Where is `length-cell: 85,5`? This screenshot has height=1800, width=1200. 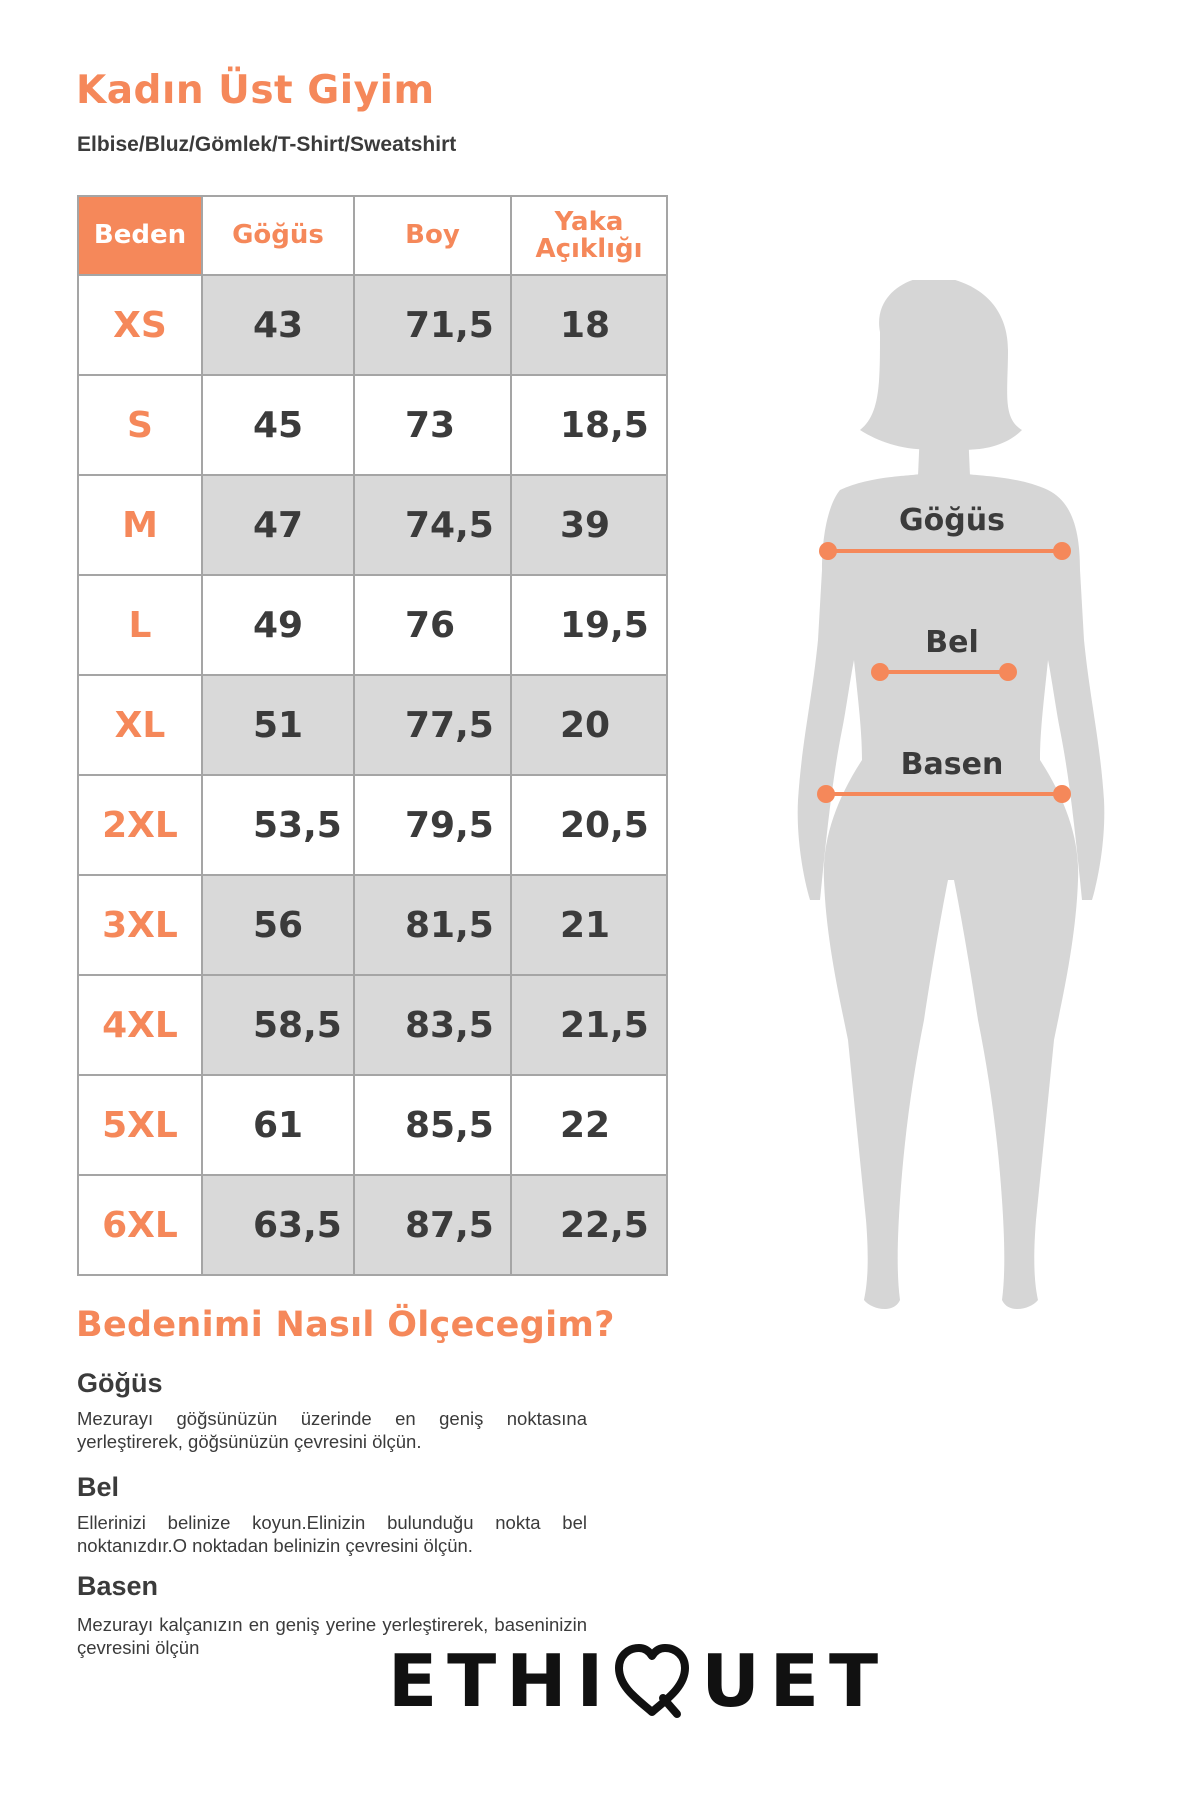 length-cell: 85,5 is located at coordinates (432, 1125).